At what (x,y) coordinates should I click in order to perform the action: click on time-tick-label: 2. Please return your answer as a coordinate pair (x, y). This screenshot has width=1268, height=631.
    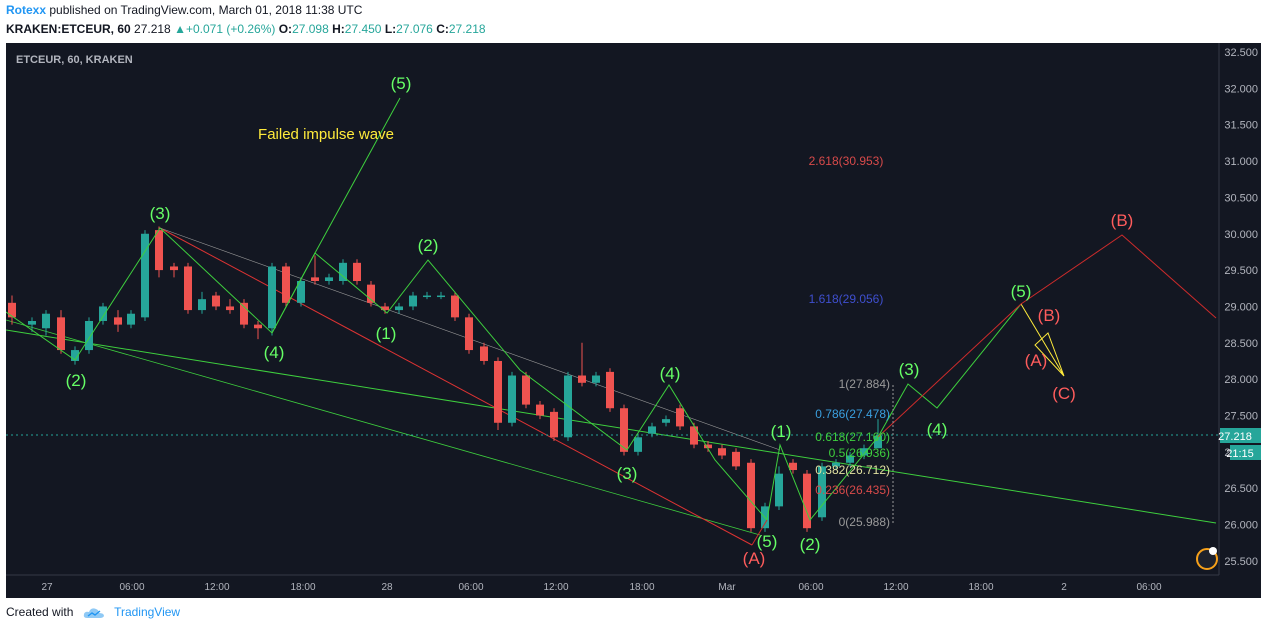
    Looking at the image, I should click on (1064, 587).